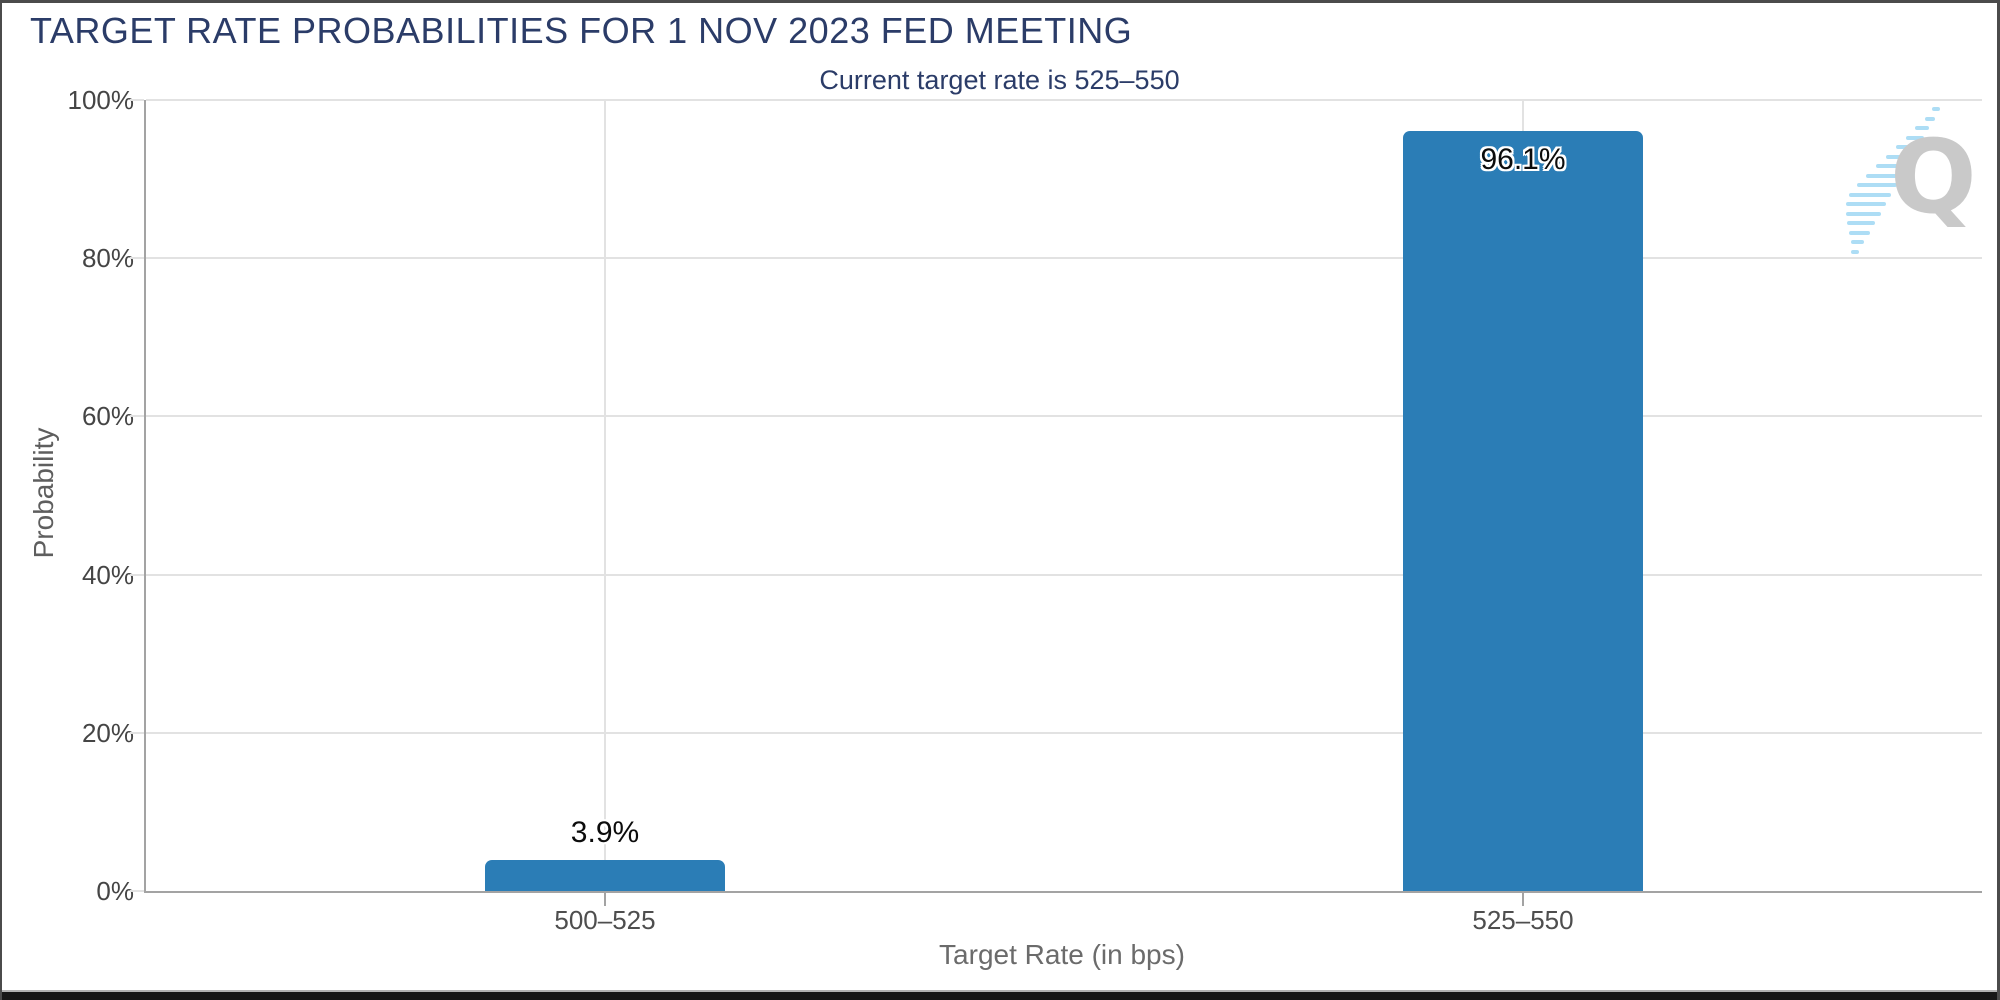 The width and height of the screenshot is (2000, 1000). I want to click on window-bottom-edge, so click(999, 995).